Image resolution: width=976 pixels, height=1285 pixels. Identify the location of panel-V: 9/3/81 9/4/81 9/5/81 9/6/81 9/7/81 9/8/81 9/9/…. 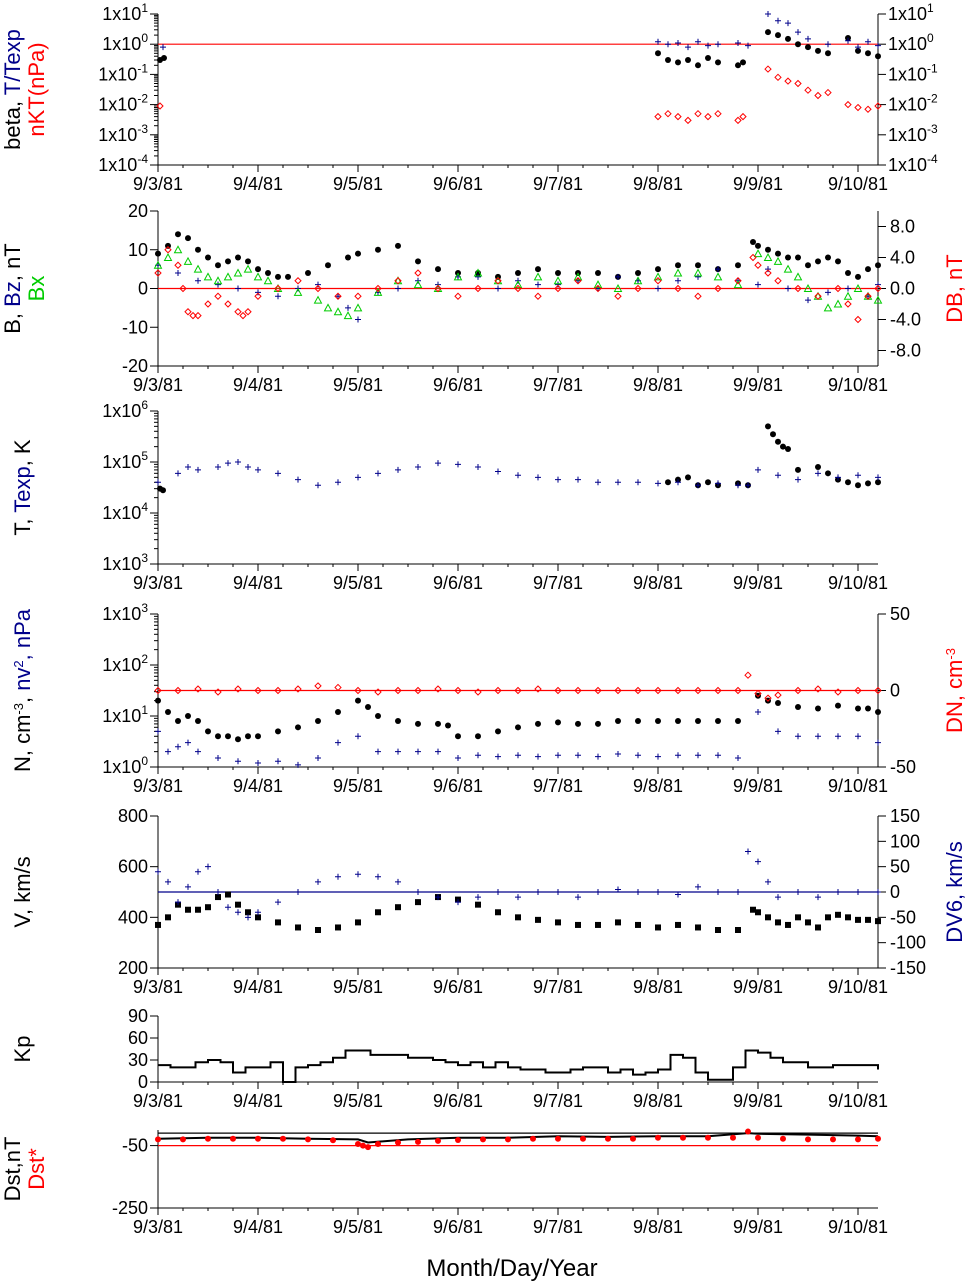
(488, 901).